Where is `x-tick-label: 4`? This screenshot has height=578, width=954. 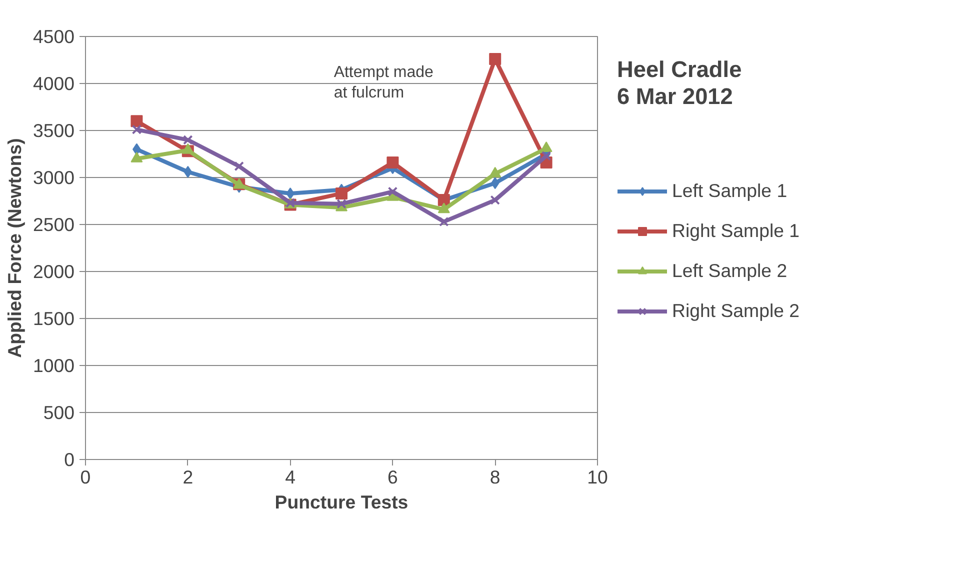
x-tick-label: 4 is located at coordinates (290, 477).